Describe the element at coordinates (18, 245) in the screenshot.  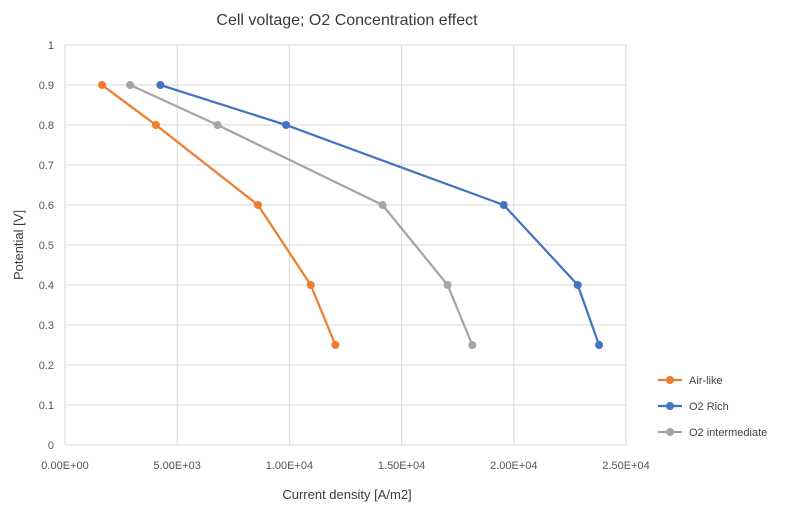
I see `y-axis-label: Potential [V]` at that location.